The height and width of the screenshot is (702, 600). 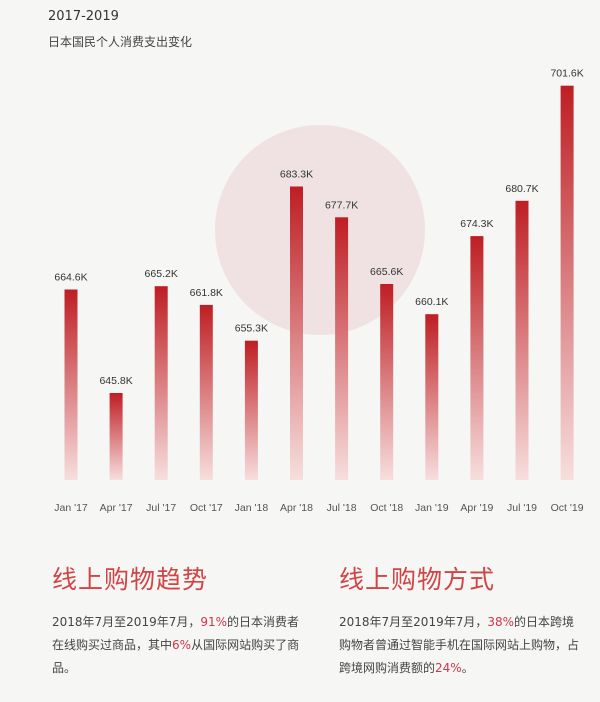 What do you see at coordinates (296, 333) in the screenshot?
I see `bar-Apr '18` at bounding box center [296, 333].